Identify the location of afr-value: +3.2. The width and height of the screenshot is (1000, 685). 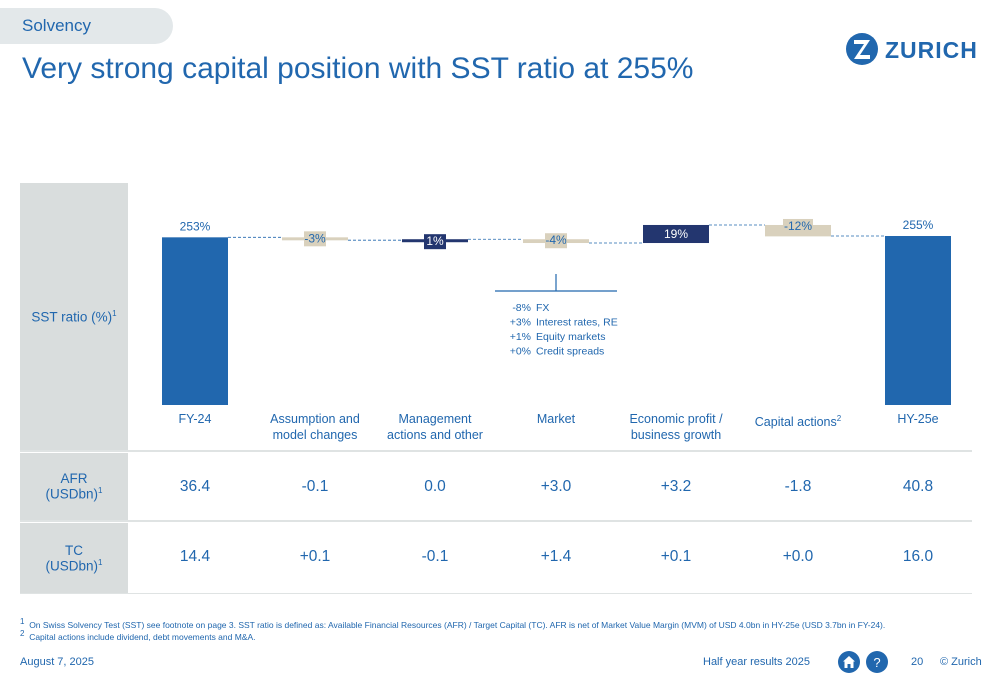
(676, 486).